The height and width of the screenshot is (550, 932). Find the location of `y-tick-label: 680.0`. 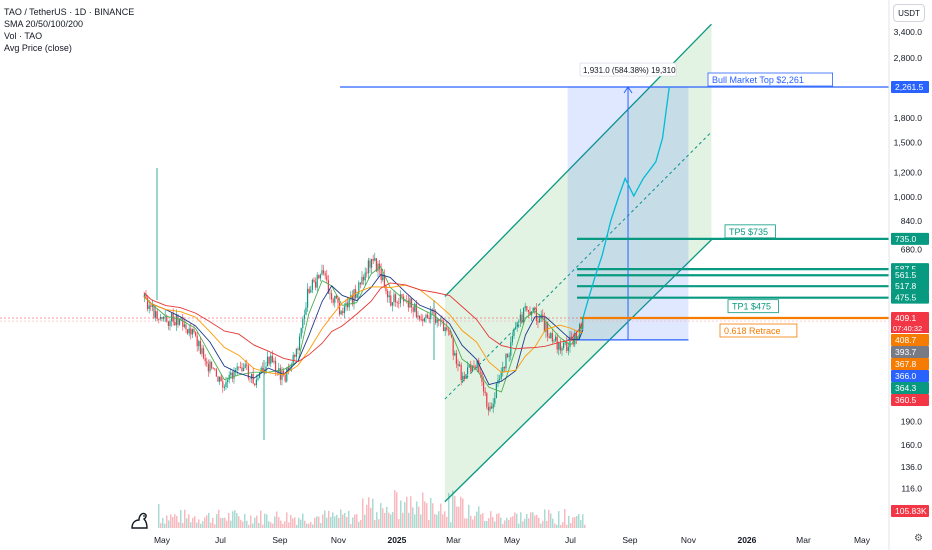

y-tick-label: 680.0 is located at coordinates (912, 249).